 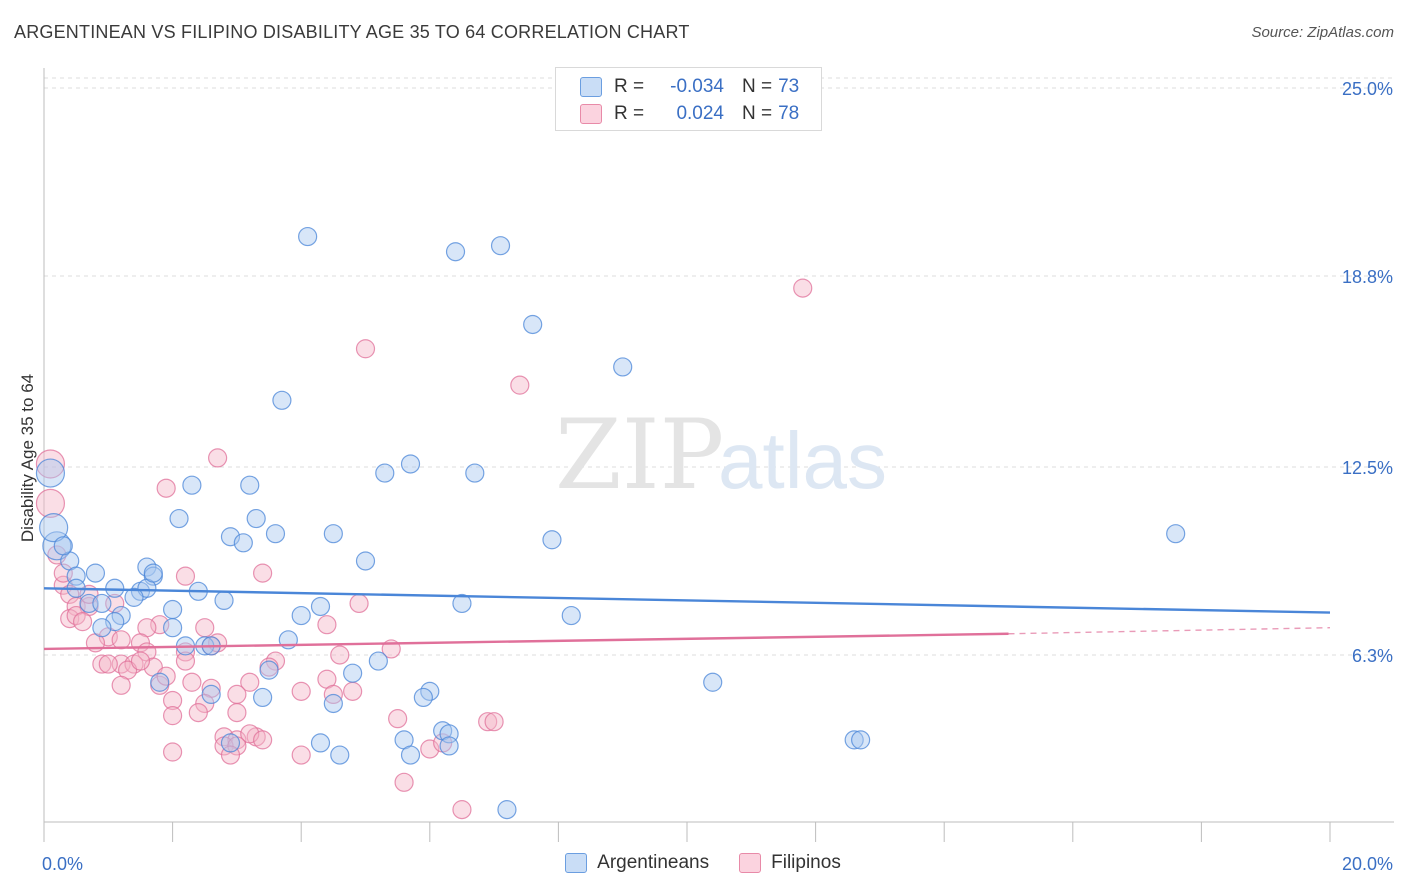 What do you see at coordinates (1367, 277) in the screenshot?
I see `y-tick-label: 18.8%` at bounding box center [1367, 277].